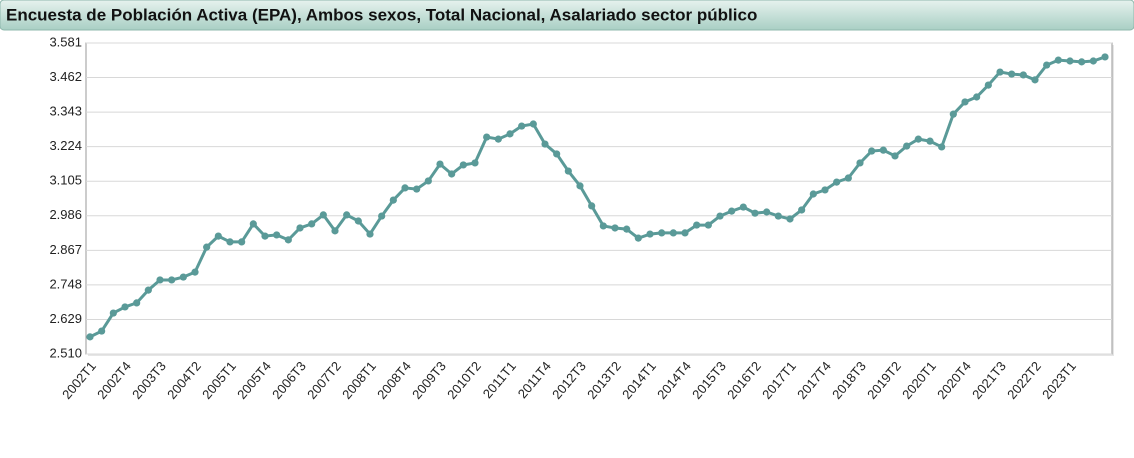 Image resolution: width=1134 pixels, height=458 pixels. Describe the element at coordinates (534, 379) in the screenshot. I see `x-tick-label: 2011T4` at that location.